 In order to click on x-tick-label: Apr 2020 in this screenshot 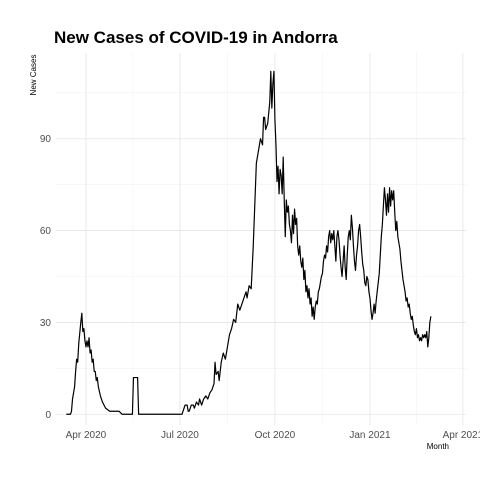, I will do `click(86, 435)`.